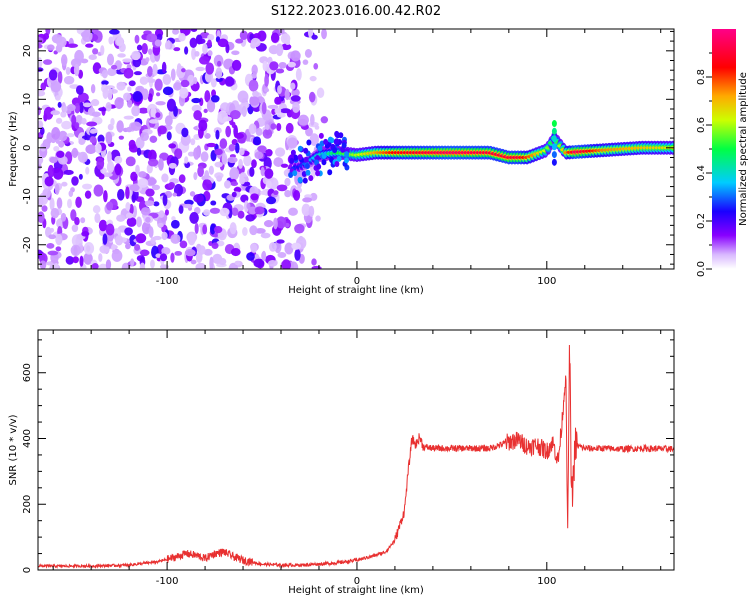  I want to click on y-tick-label: 600, so click(27, 372).